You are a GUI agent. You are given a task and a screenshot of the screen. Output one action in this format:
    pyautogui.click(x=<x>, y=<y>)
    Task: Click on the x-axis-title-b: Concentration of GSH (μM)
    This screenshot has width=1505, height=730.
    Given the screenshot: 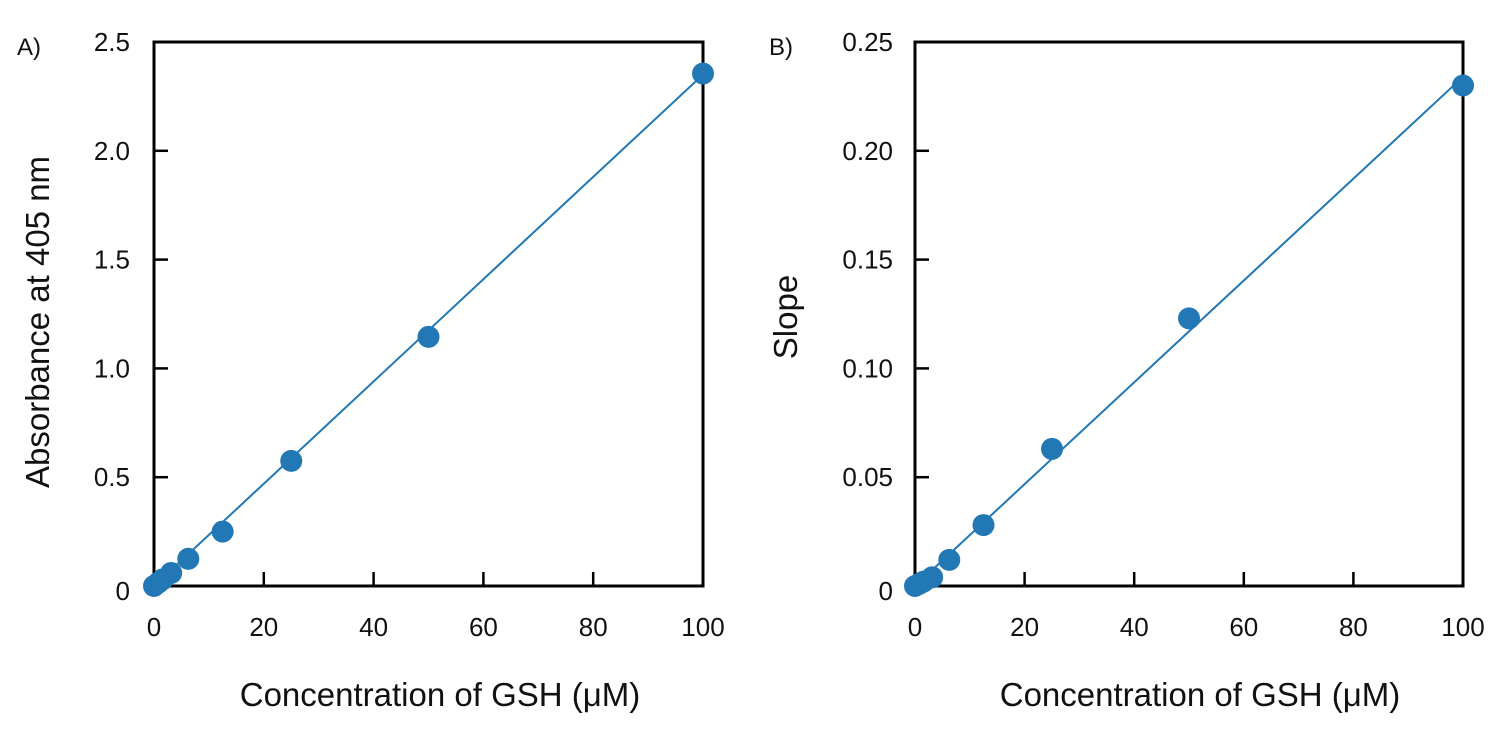 What is the action you would take?
    pyautogui.click(x=1200, y=694)
    